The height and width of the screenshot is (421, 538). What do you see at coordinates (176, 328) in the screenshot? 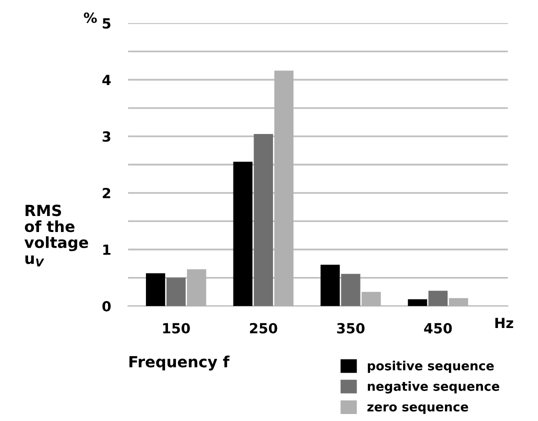
I see `x-tick-label: 150` at bounding box center [176, 328].